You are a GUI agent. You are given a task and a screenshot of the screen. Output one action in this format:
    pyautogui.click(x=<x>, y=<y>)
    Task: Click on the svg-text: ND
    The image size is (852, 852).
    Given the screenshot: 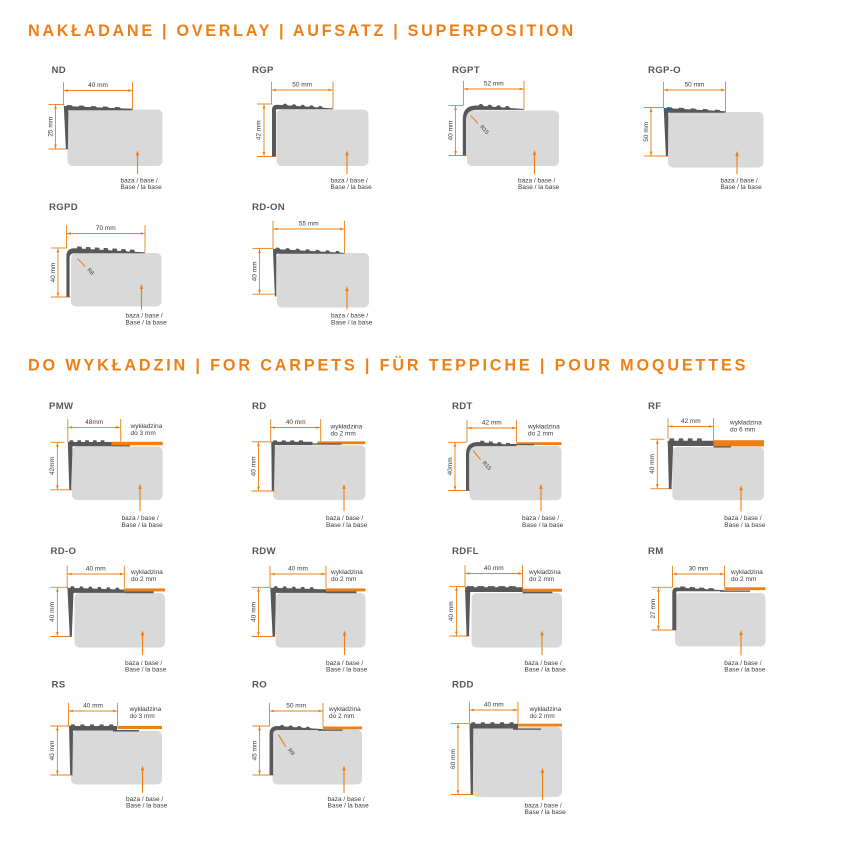 What is the action you would take?
    pyautogui.click(x=59, y=70)
    